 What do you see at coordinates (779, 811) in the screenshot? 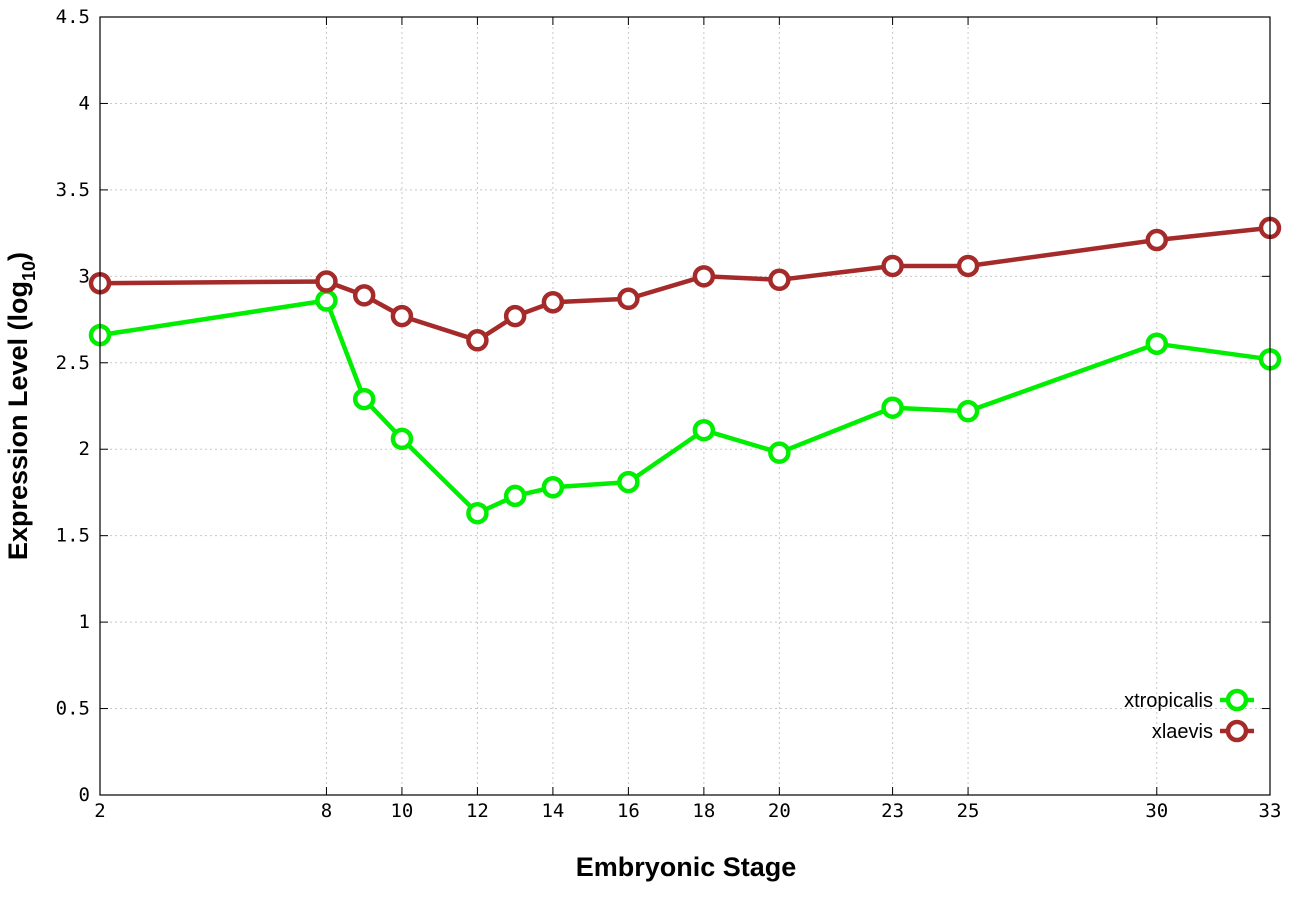
I see `x-tick-label: 20` at bounding box center [779, 811].